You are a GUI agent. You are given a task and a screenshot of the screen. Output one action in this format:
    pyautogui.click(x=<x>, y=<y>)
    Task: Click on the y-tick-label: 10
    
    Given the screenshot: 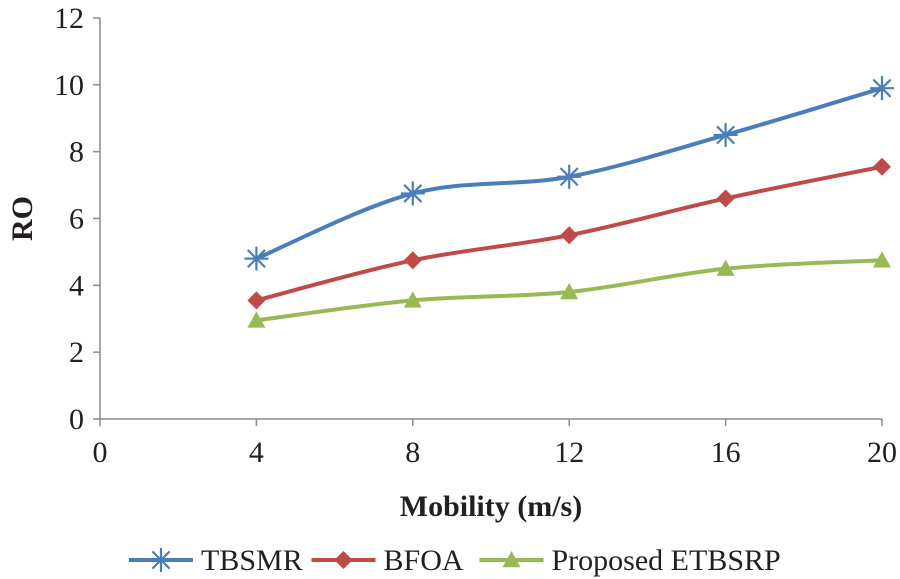 What is the action you would take?
    pyautogui.click(x=69, y=85)
    